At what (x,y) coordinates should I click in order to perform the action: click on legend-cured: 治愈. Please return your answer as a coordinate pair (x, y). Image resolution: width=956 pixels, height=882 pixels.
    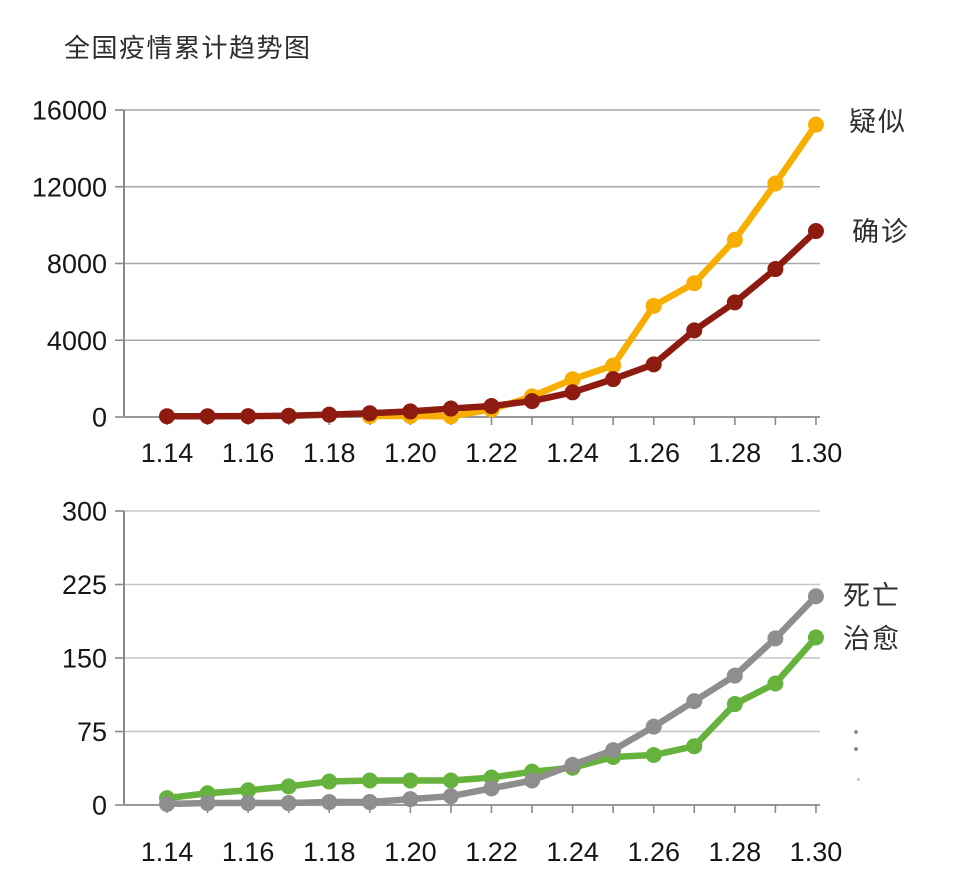
    Looking at the image, I should click on (872, 639).